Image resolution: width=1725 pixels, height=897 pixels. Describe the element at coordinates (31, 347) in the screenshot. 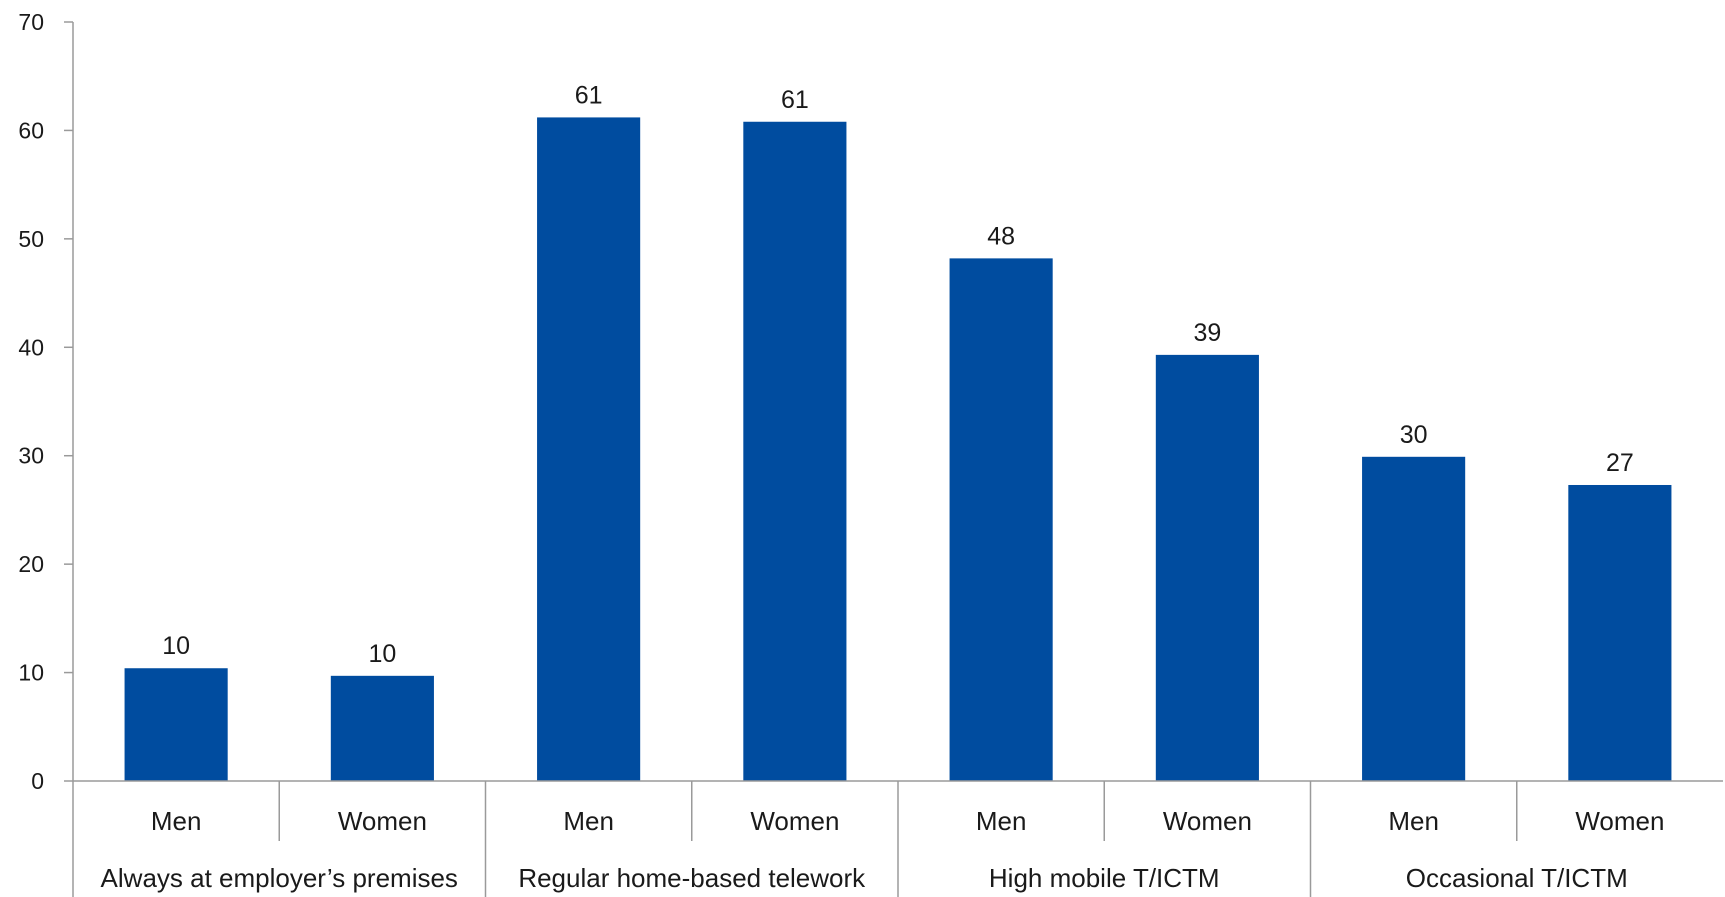

I see `y-tick-label: 40` at that location.